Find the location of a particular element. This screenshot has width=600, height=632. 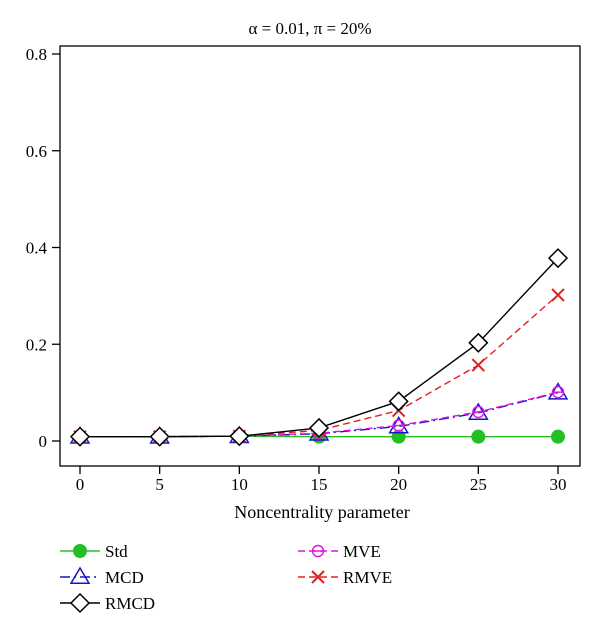

x-tick-label: 20 is located at coordinates (398, 484).